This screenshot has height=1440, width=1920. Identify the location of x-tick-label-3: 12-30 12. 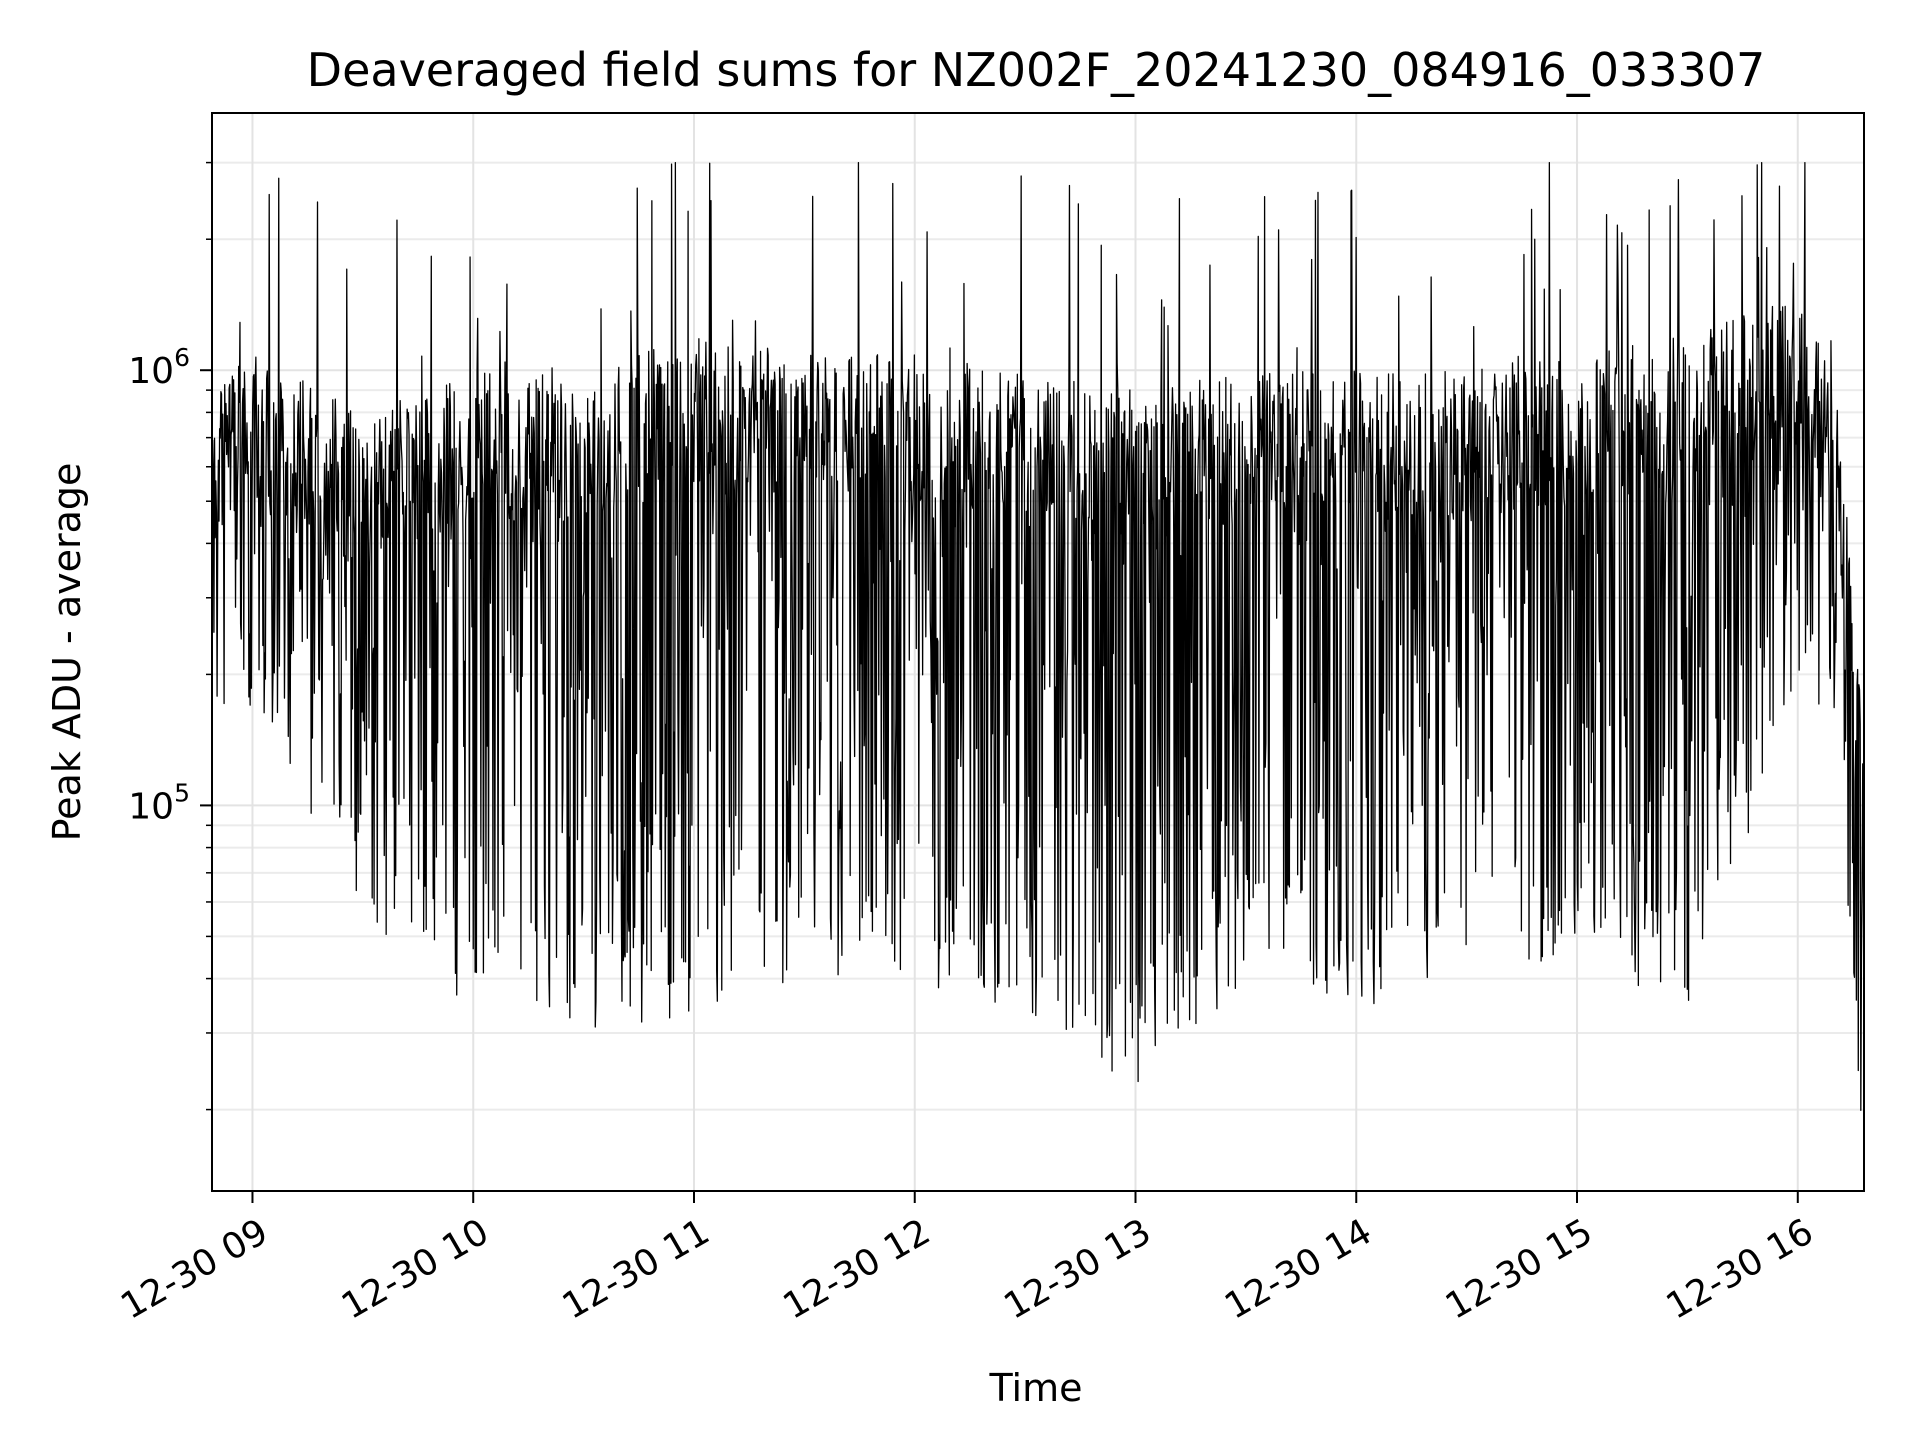
(857, 1269).